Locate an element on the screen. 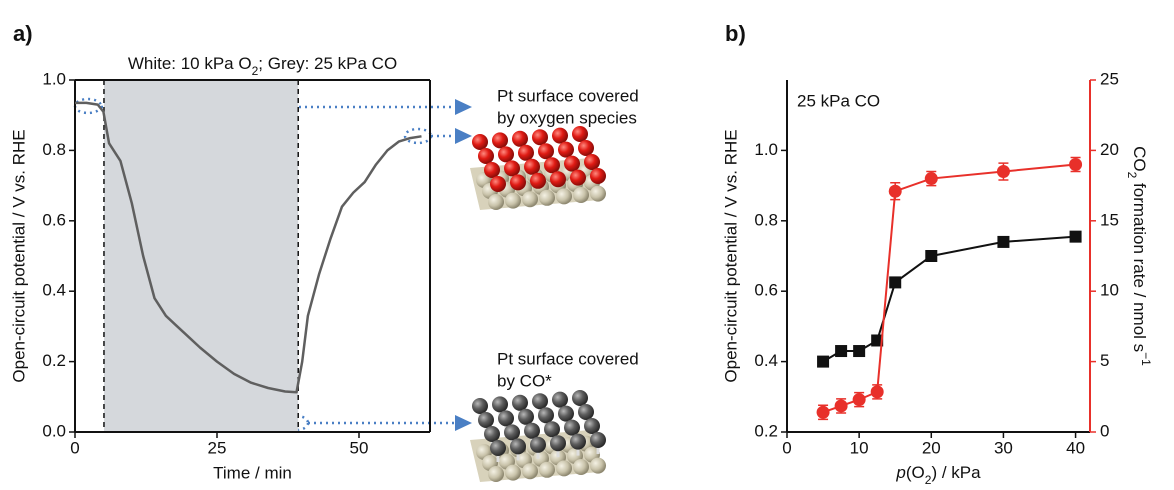 The height and width of the screenshot is (490, 1174). y2-axis-label: CO2 formation rate / nmol s−1 is located at coordinates (1139, 256).